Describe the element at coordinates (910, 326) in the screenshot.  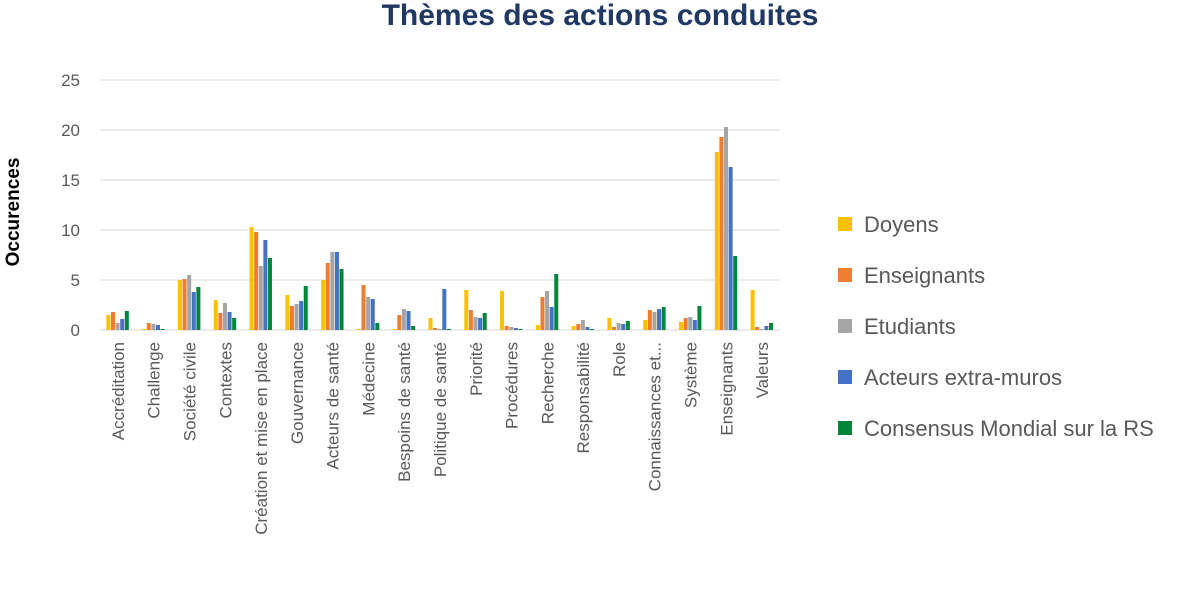
I see `legend-label: Etudiants` at that location.